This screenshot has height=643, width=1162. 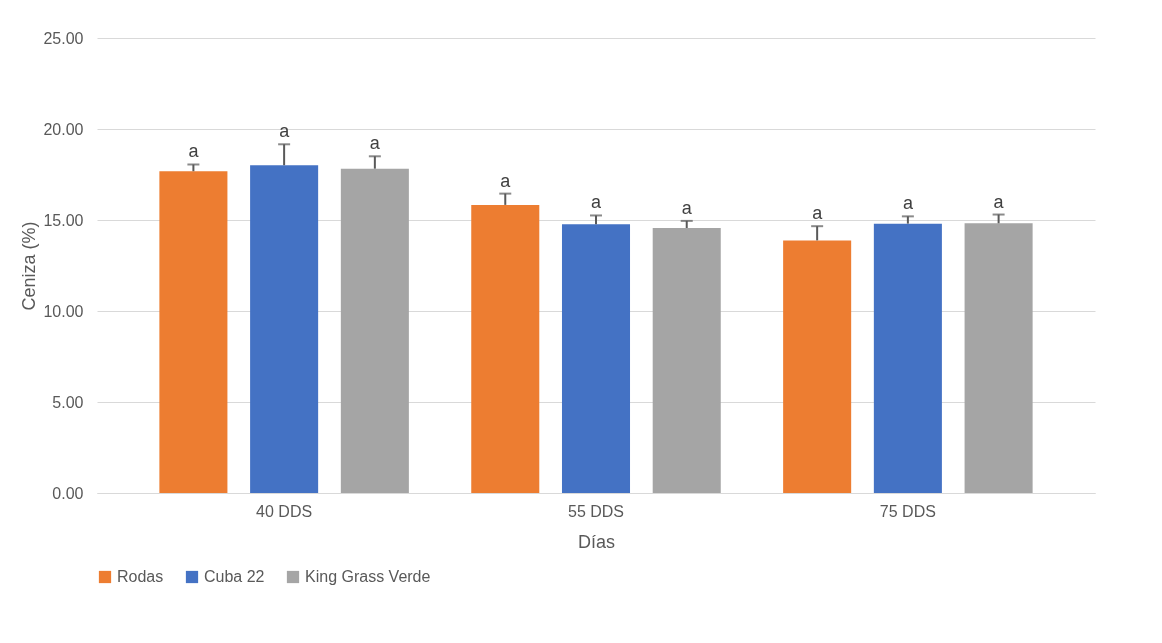 I want to click on x-tick-label: 40 DDS, so click(x=284, y=511).